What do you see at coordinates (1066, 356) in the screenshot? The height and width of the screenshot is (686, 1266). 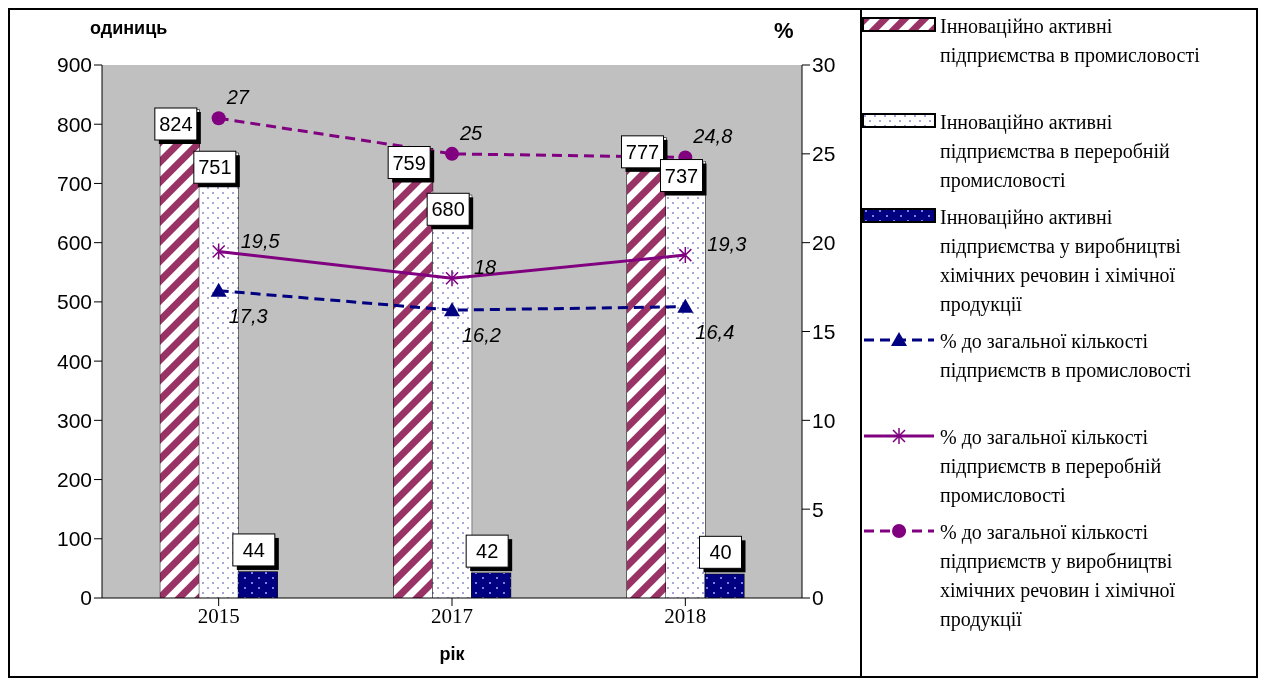 I see `legend-label: % до загальної кількості підприємств в промисловості` at bounding box center [1066, 356].